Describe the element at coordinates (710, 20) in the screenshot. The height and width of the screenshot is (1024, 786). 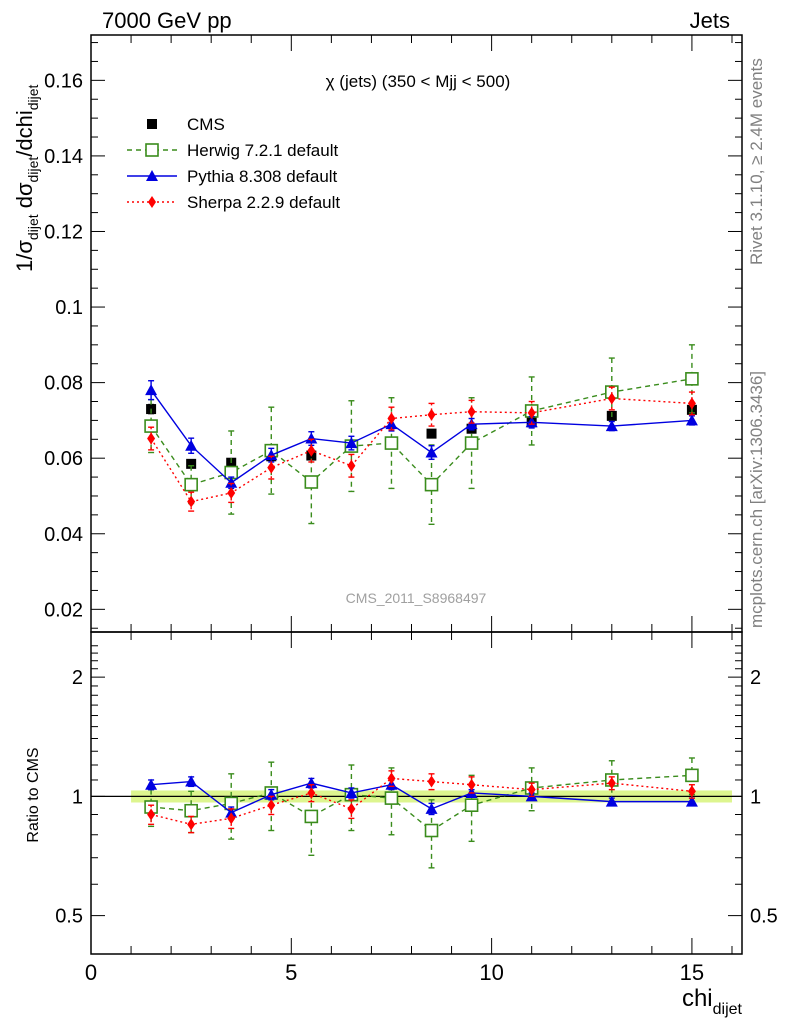
I see `process-label: Jets` at that location.